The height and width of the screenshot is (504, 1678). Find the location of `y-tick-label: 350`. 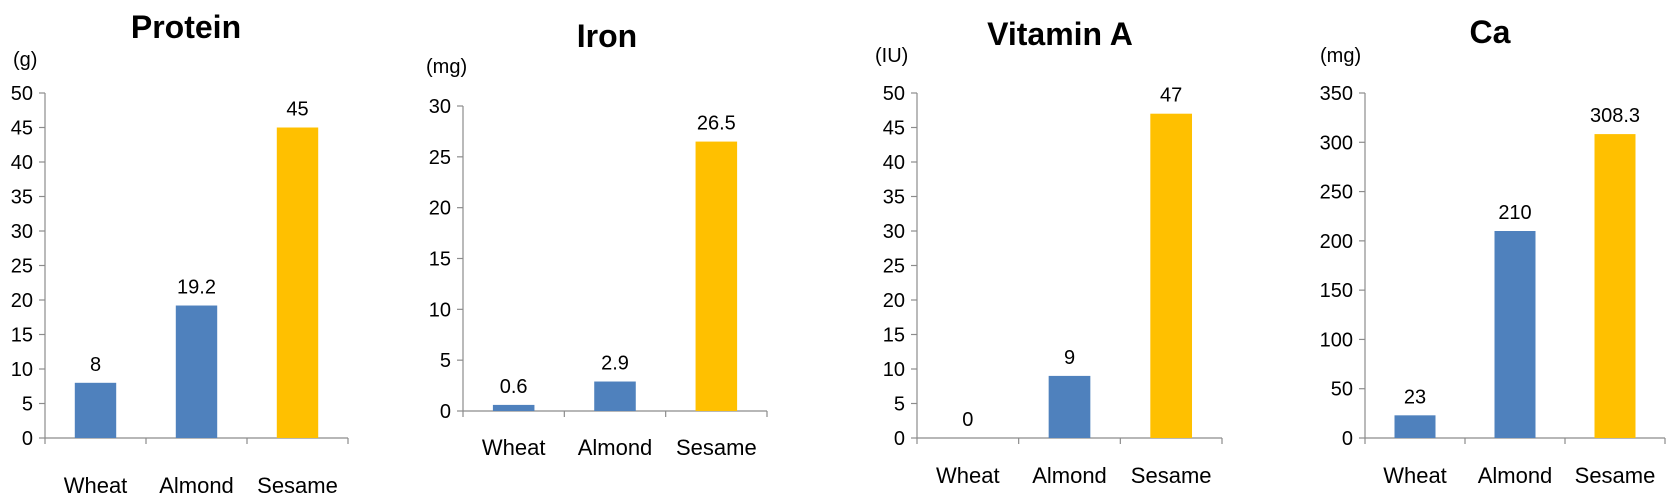

y-tick-label: 350 is located at coordinates (1336, 94).